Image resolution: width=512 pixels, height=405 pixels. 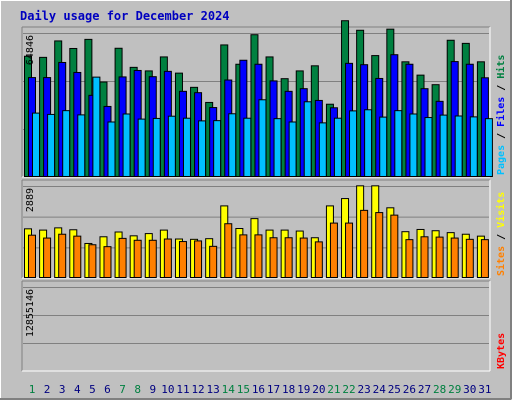 I want to click on x-tick-label-day-30: 30, so click(x=469, y=389).